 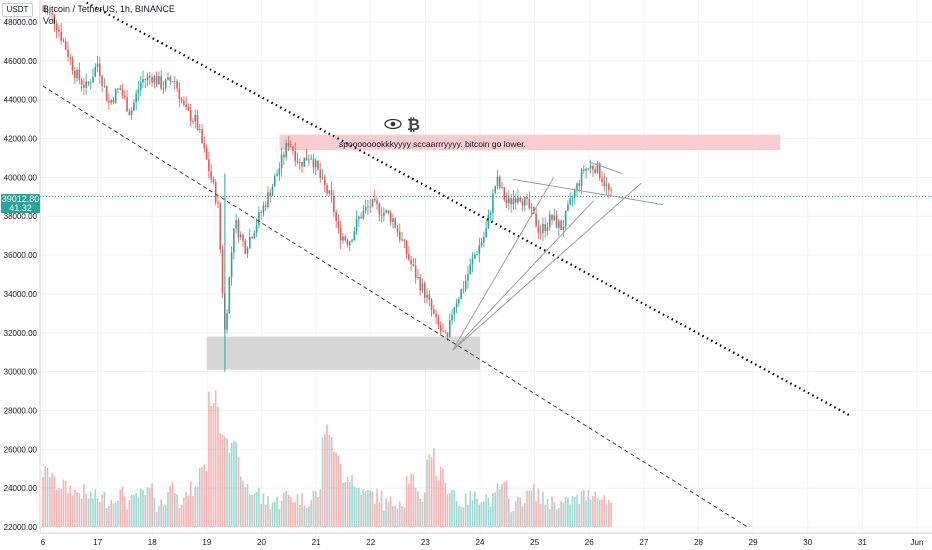 I want to click on wedge-top-line, so click(x=606, y=167).